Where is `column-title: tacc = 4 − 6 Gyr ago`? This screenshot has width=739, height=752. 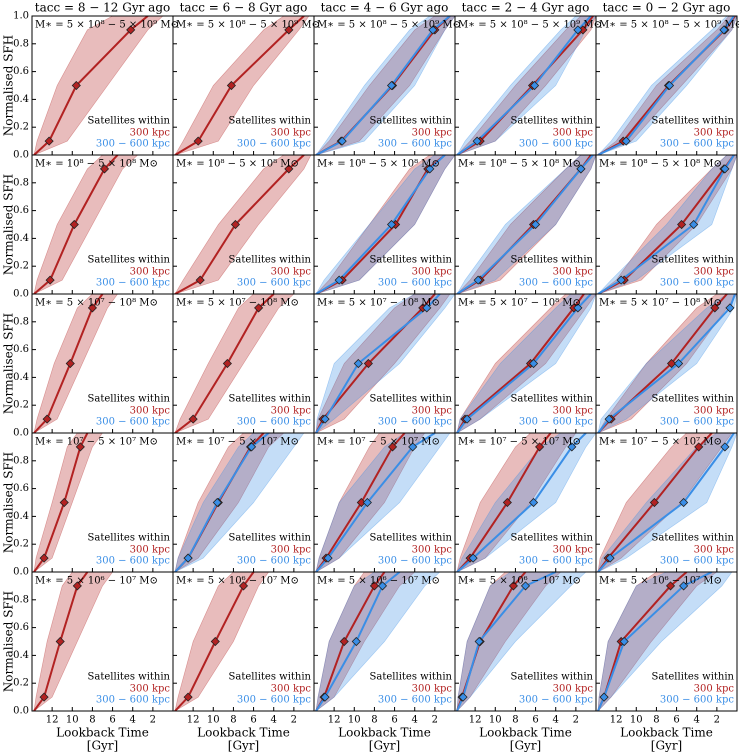 column-title: tacc = 4 − 6 Gyr ago is located at coordinates (385, 8).